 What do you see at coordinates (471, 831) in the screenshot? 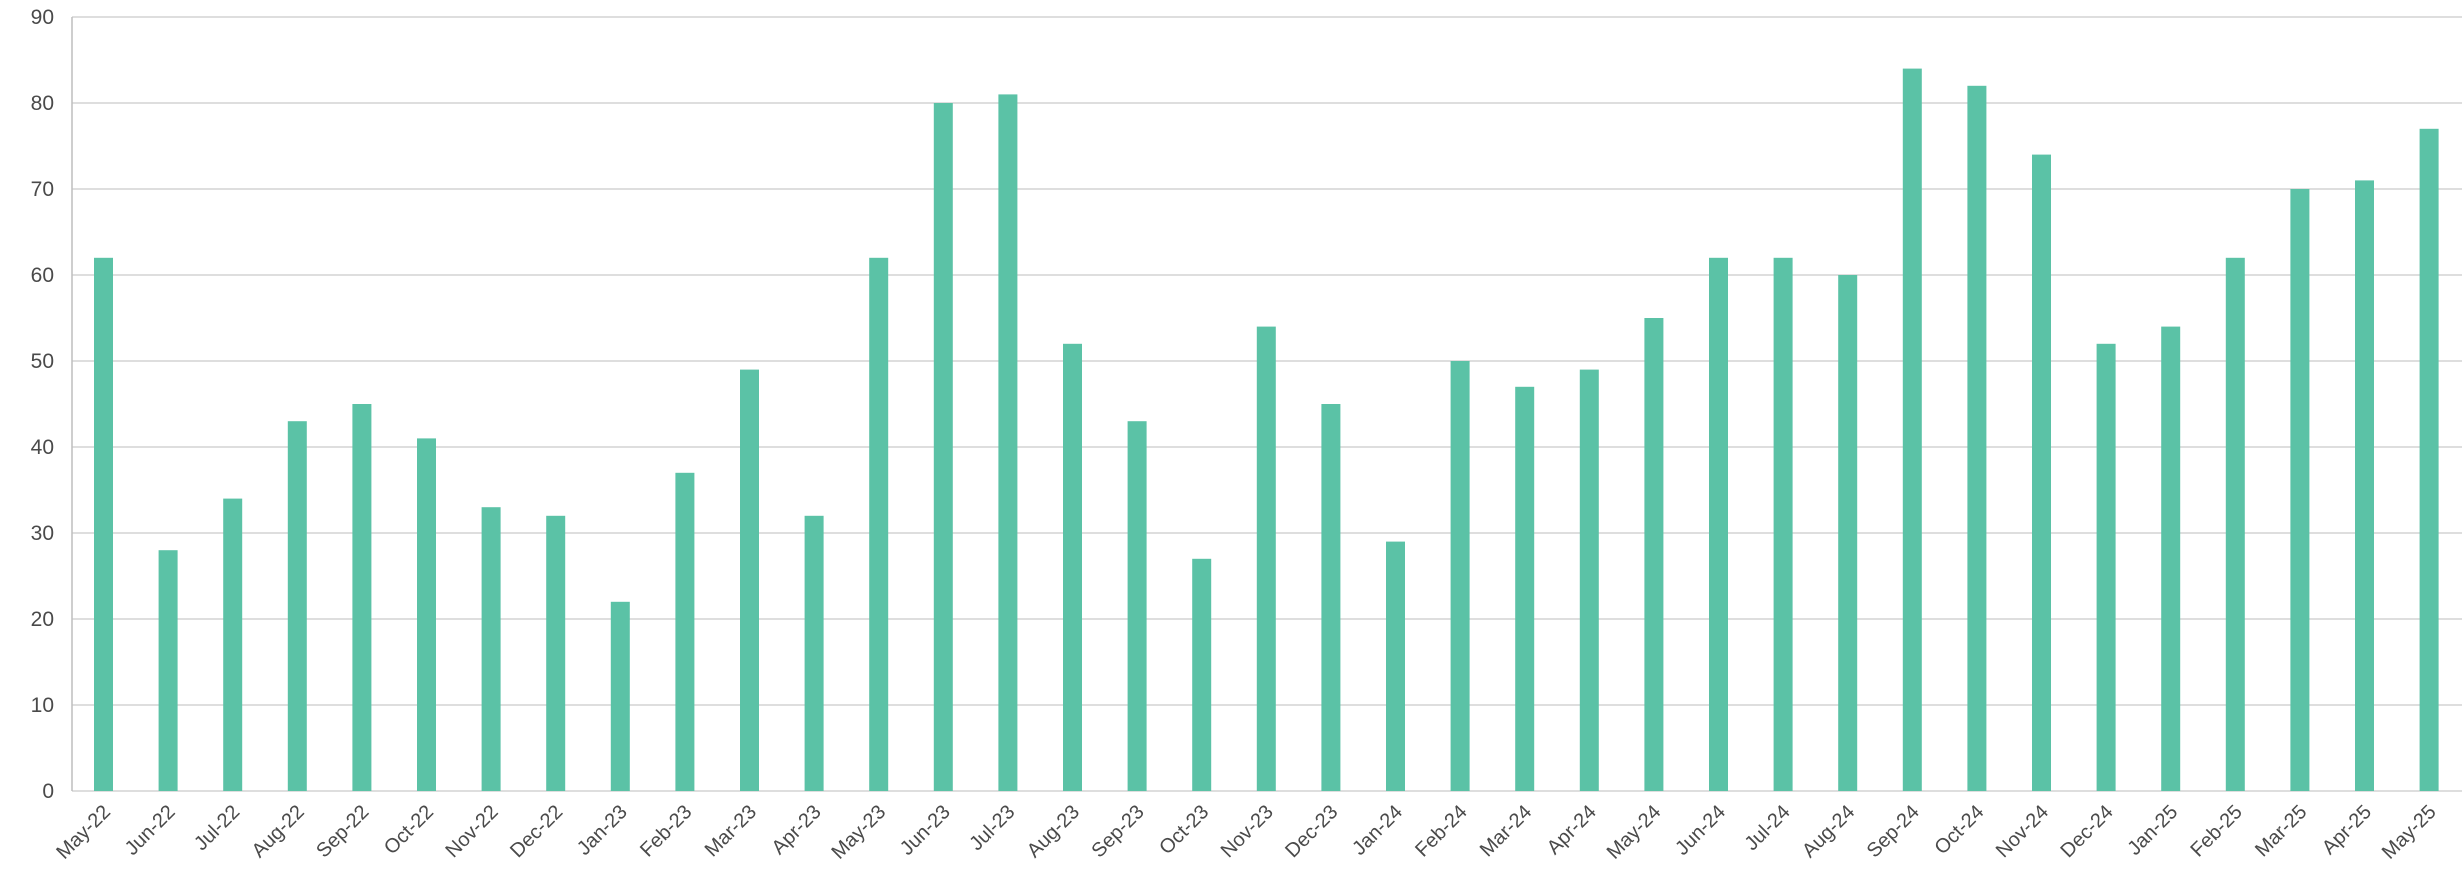
I see `x-tick-label: Nov-22` at bounding box center [471, 831].